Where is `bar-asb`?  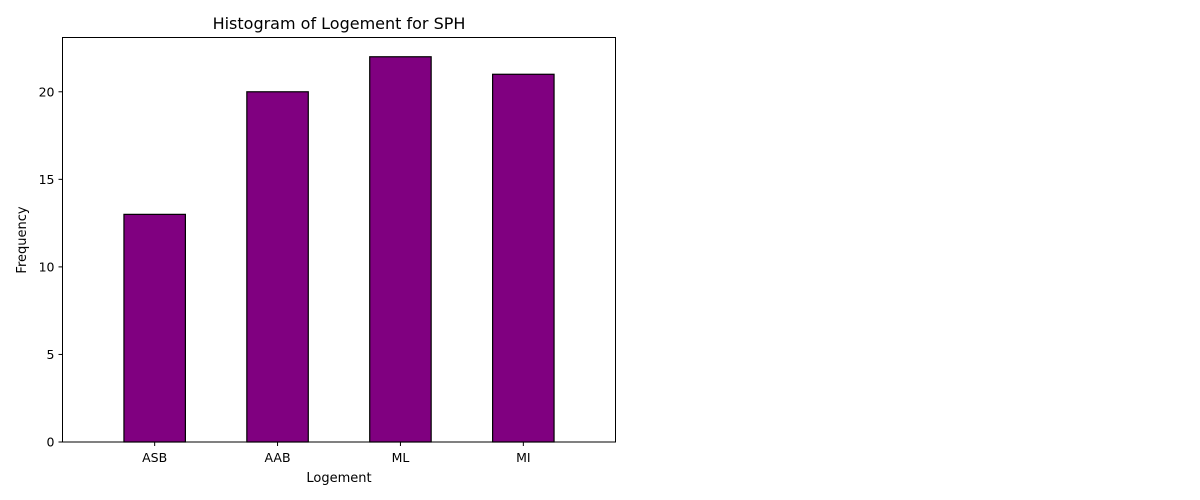
bar-asb is located at coordinates (154, 328).